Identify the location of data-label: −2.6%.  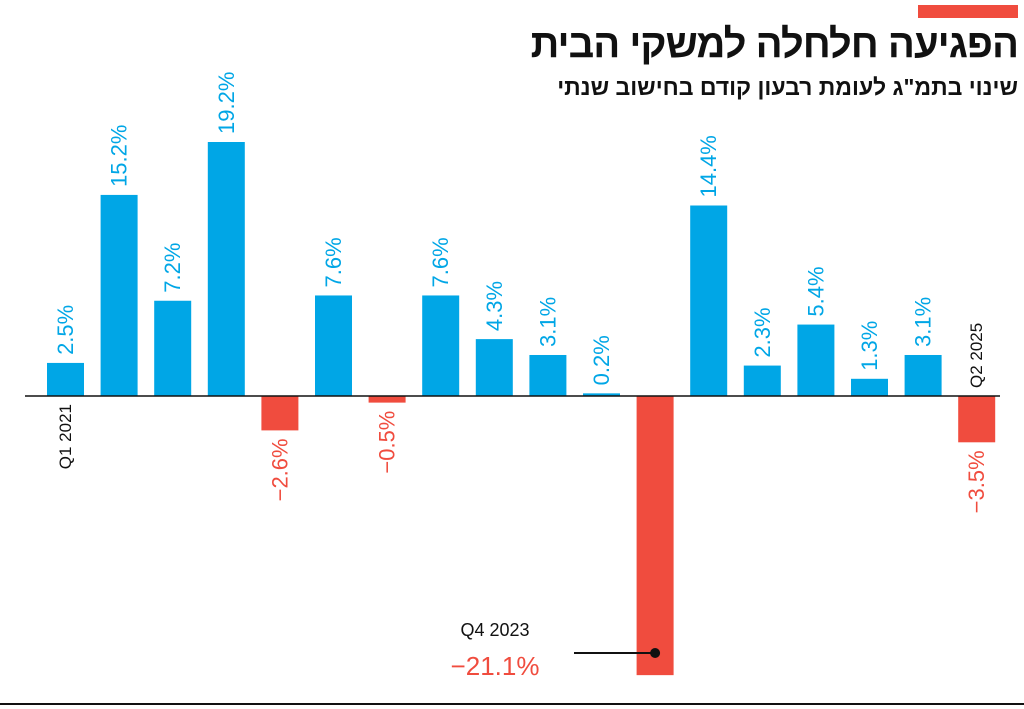
(279, 469).